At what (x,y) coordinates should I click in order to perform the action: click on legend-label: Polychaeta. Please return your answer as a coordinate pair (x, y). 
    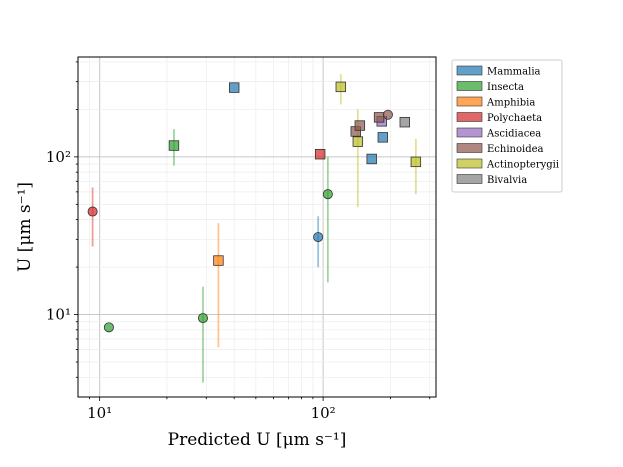
    Looking at the image, I should click on (514, 118).